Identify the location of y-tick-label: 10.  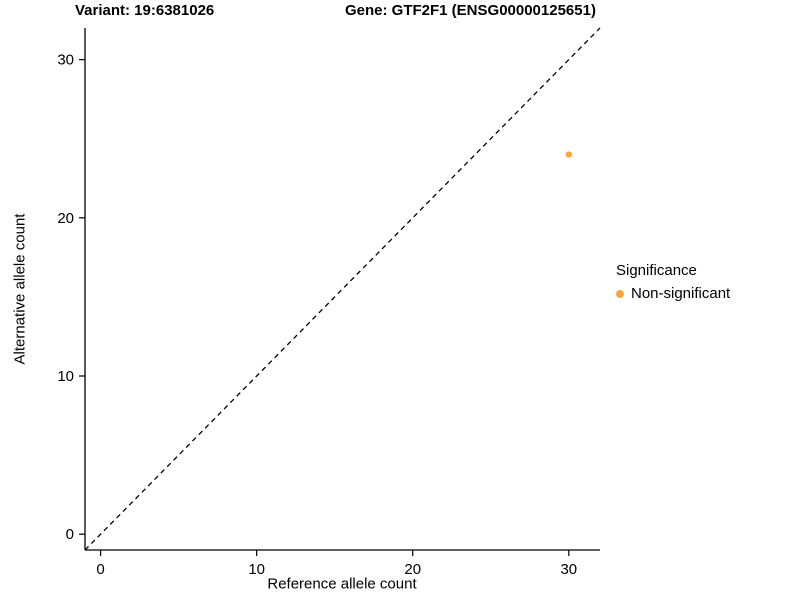
(65, 376).